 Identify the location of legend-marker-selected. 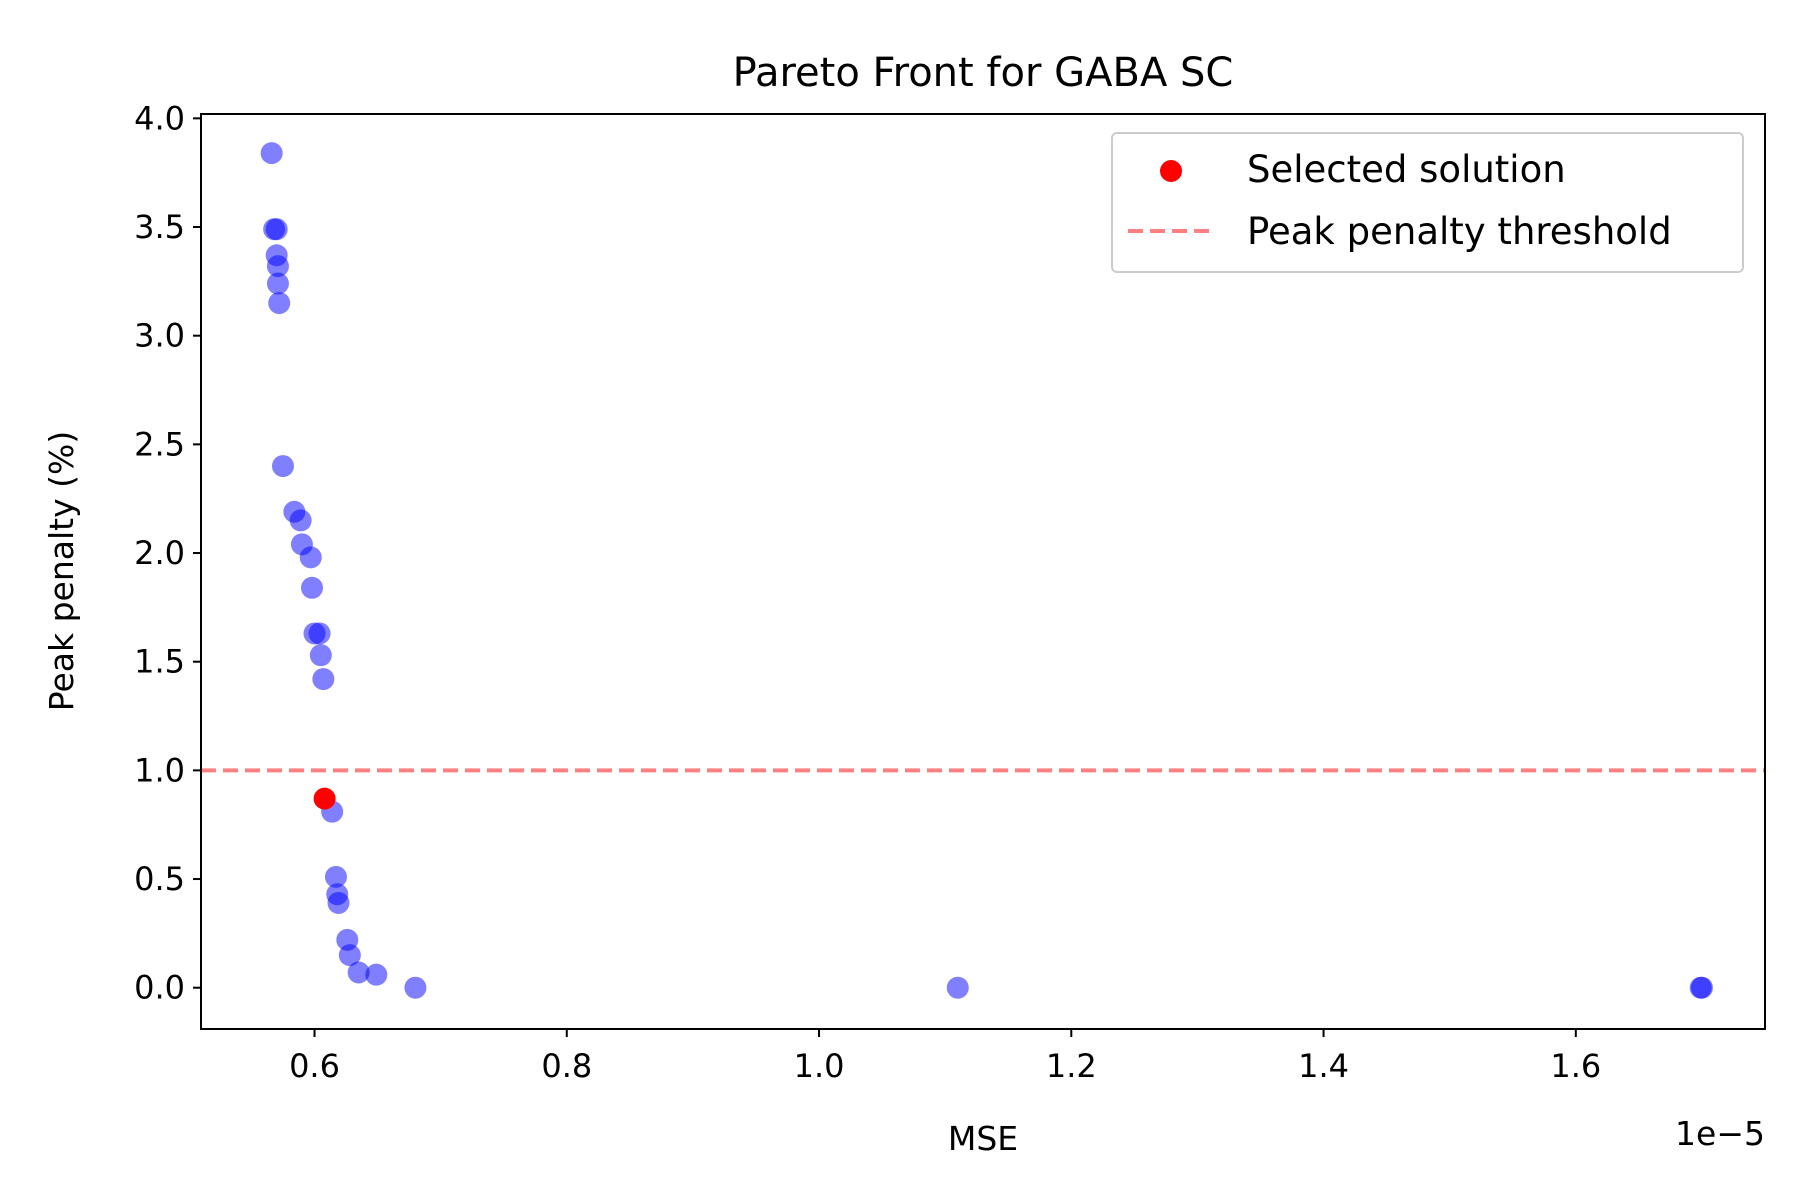
(1171, 171).